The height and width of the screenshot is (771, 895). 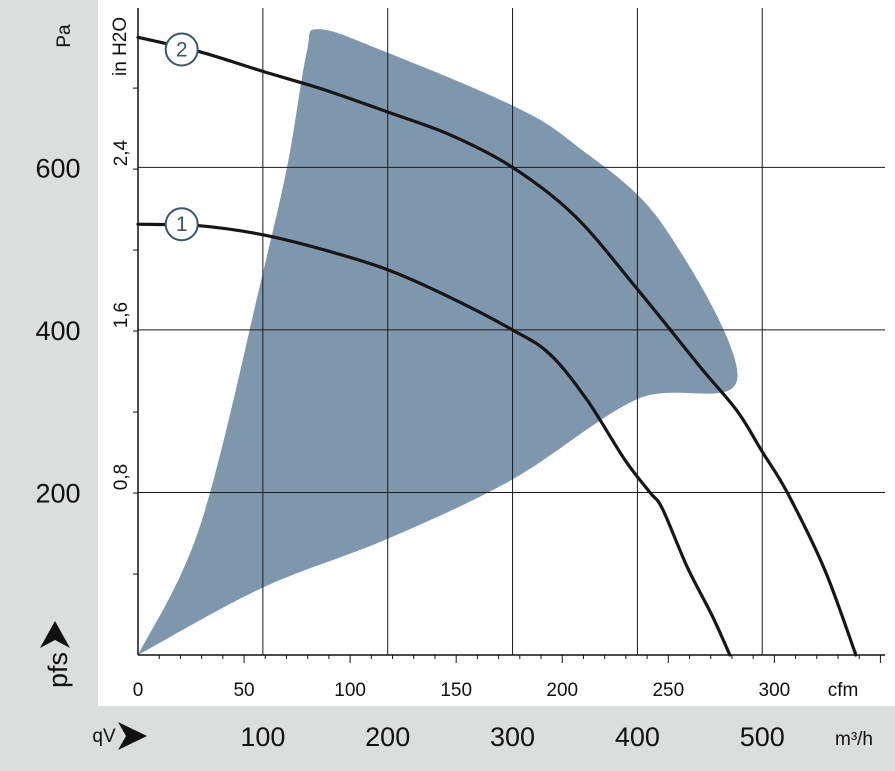 What do you see at coordinates (121, 152) in the screenshot?
I see `inh2o-tick-label: 2,4` at bounding box center [121, 152].